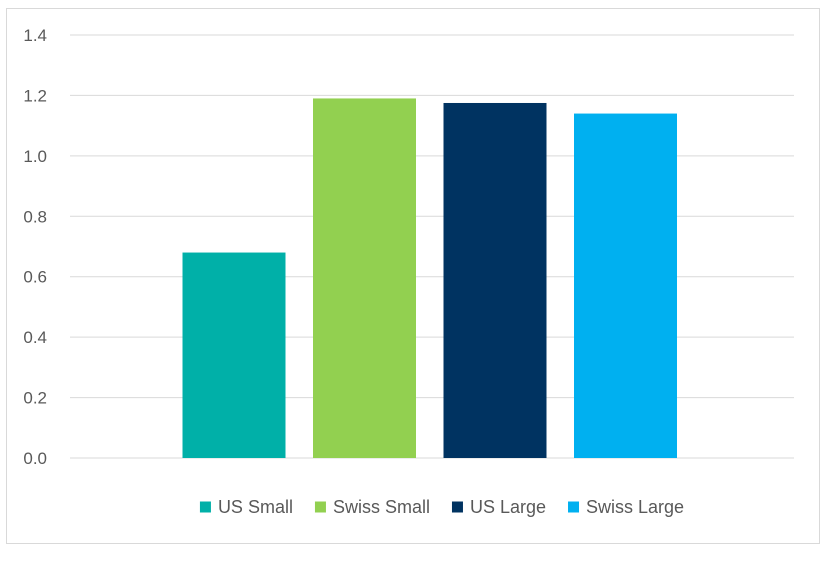 This screenshot has width=826, height=562. I want to click on legend-label: US Small, so click(255, 507).